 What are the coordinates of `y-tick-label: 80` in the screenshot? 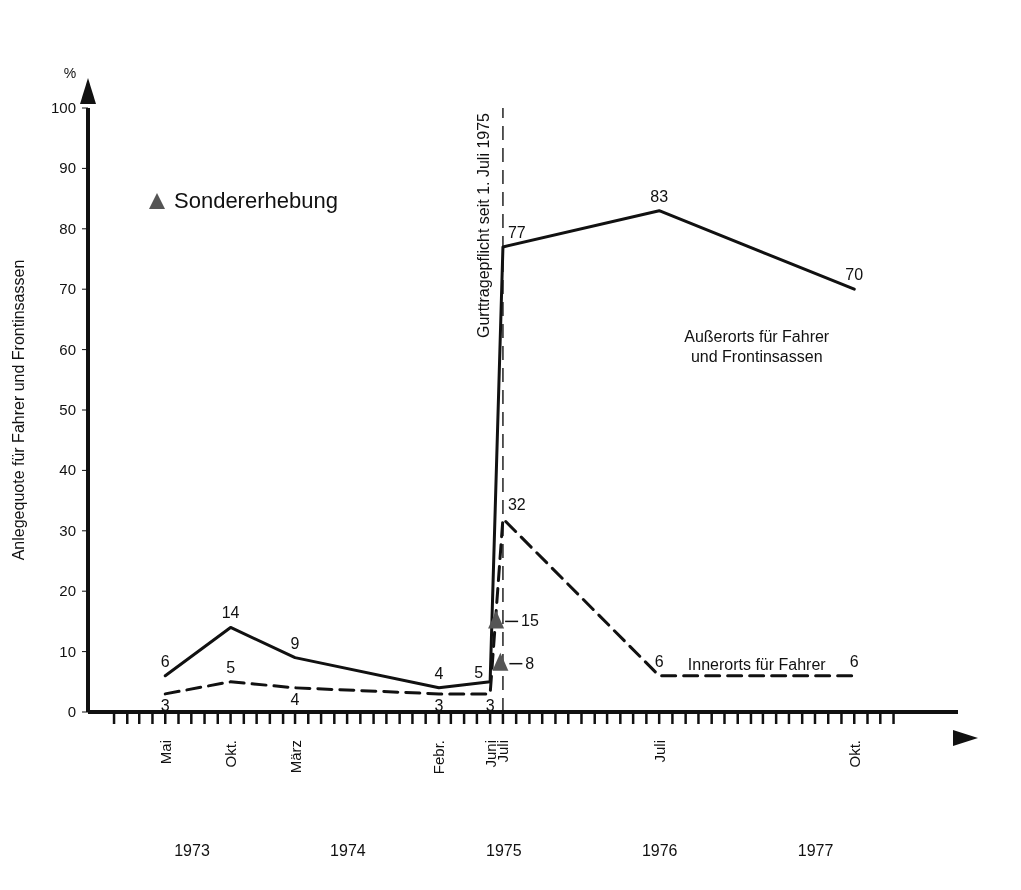 It's located at (67, 228).